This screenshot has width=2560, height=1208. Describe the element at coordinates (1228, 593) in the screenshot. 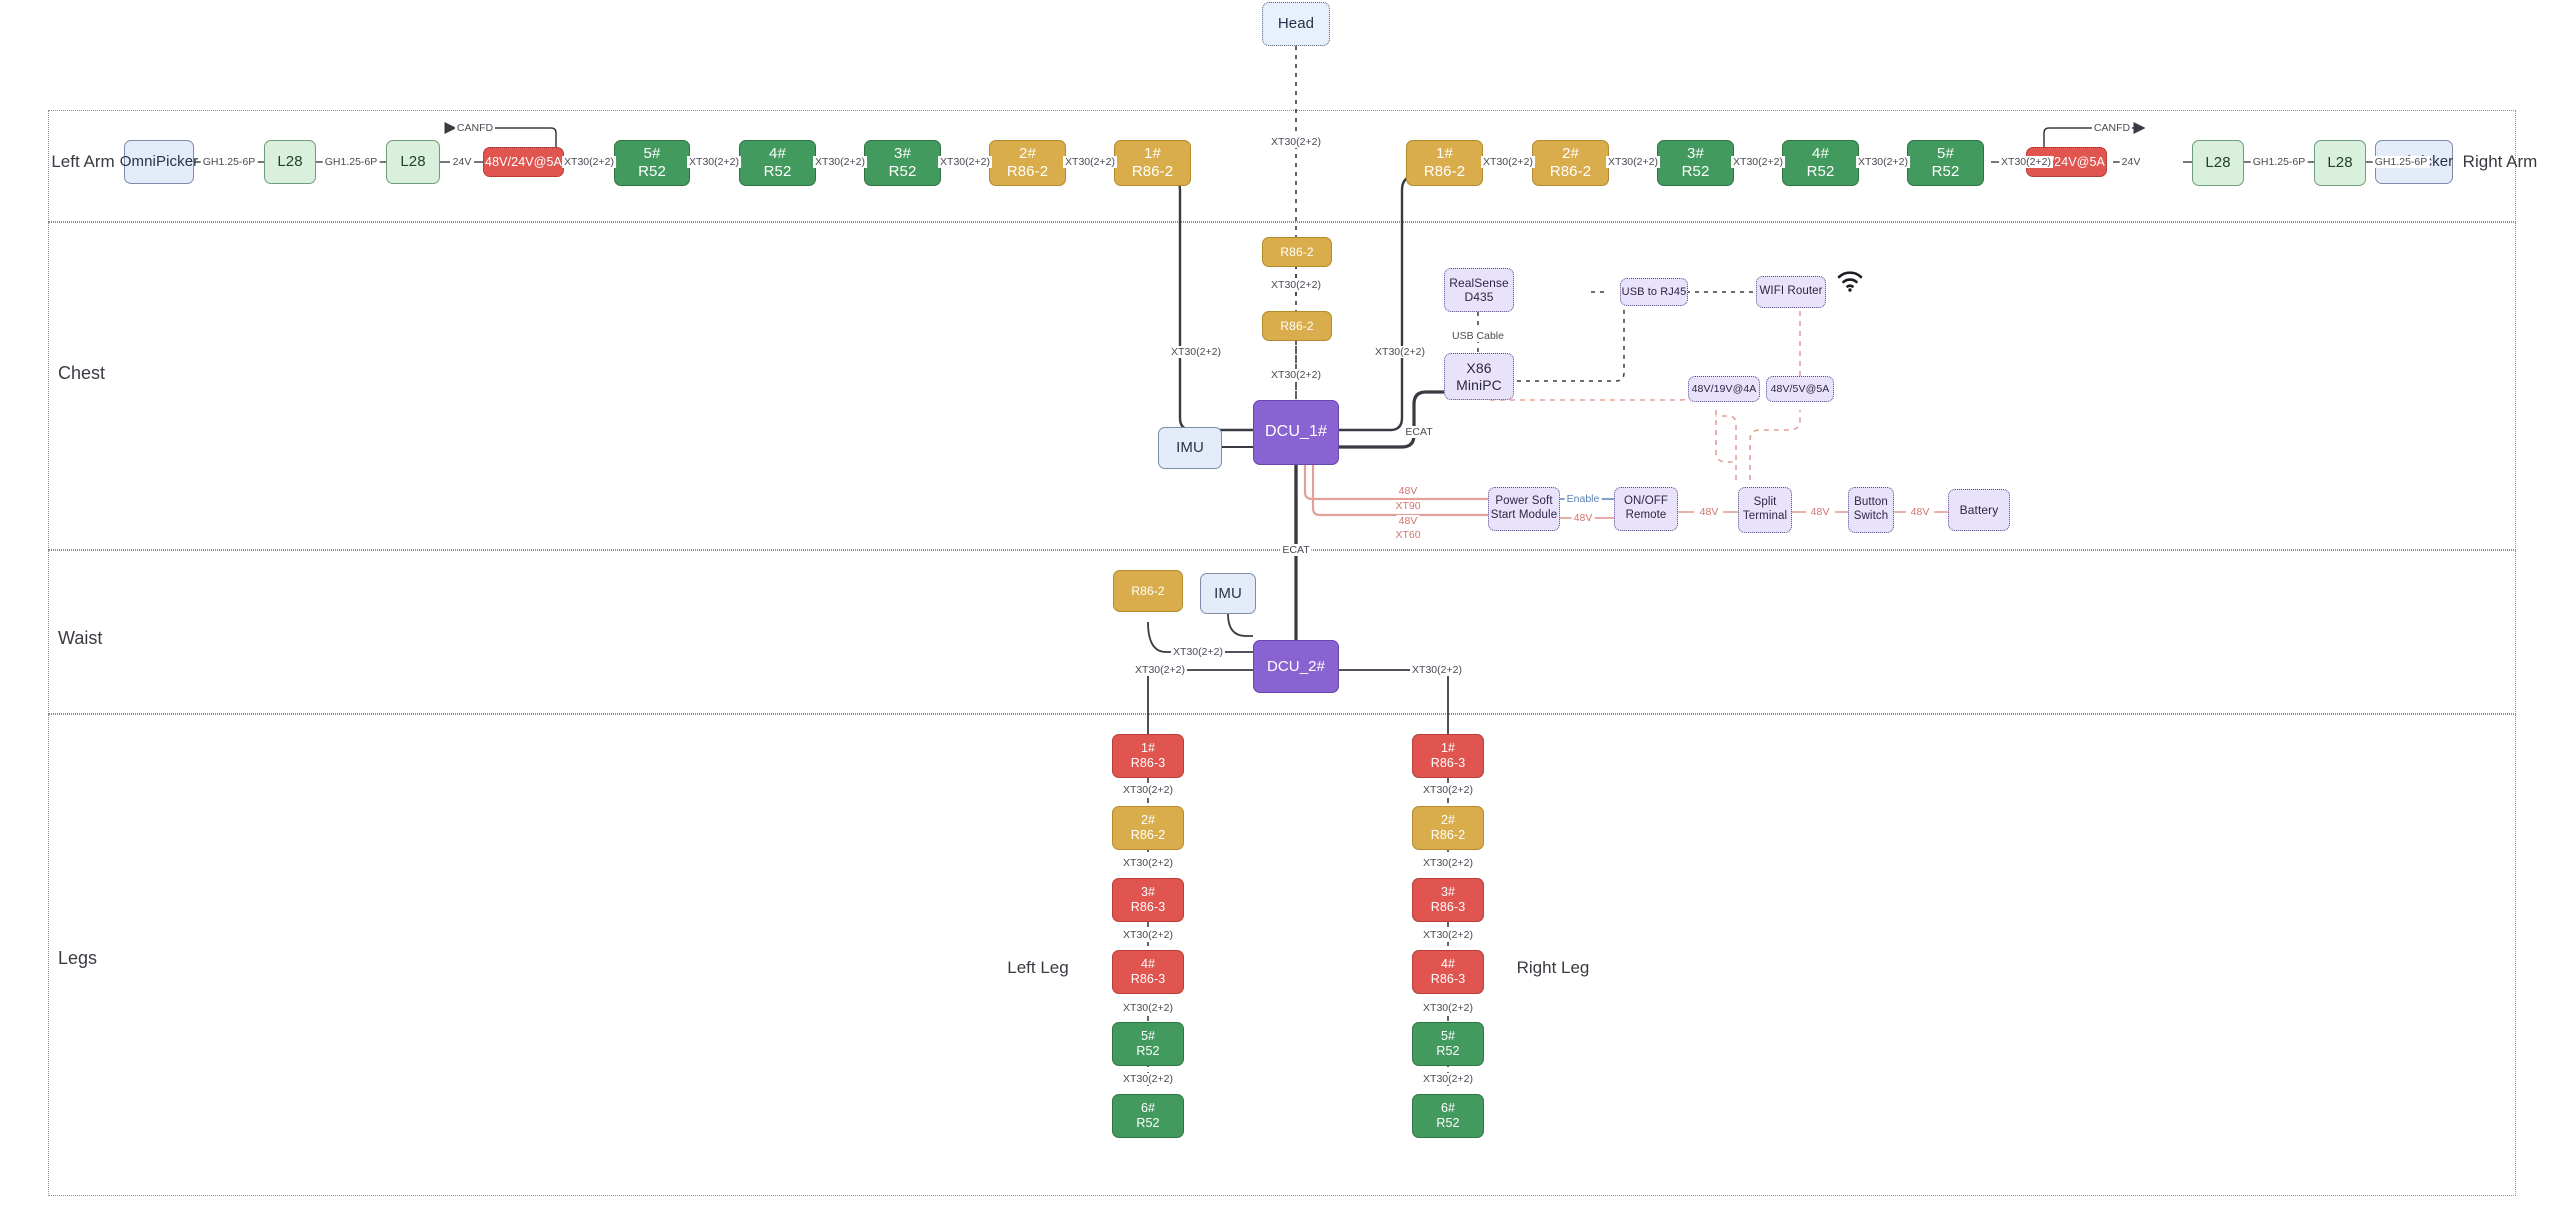

I see `node-waist-imu: IMU` at that location.